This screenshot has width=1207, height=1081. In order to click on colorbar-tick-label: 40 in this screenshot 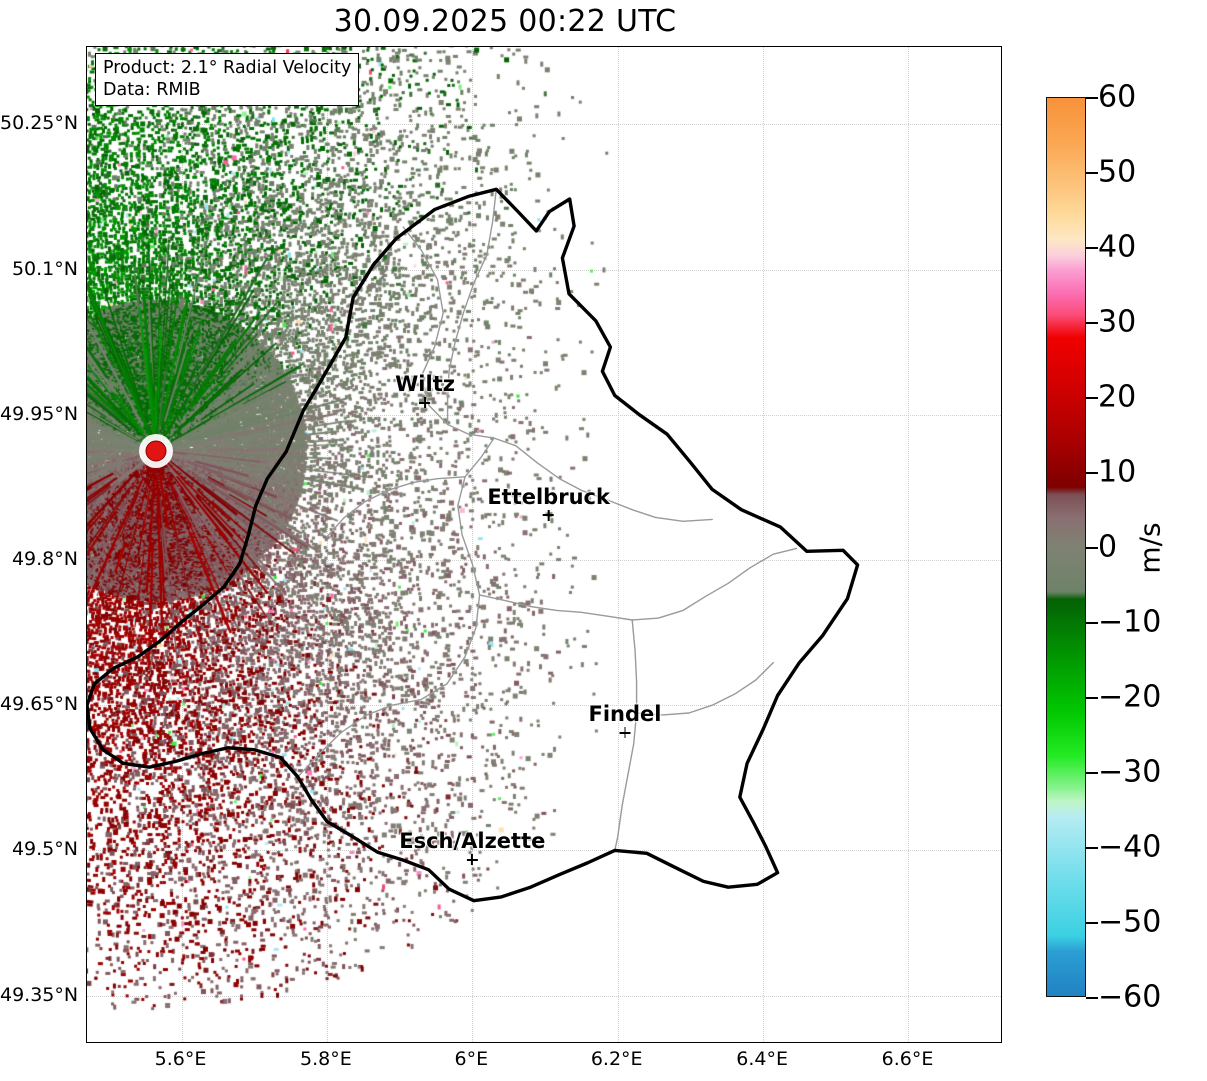, I will do `click(1117, 247)`.